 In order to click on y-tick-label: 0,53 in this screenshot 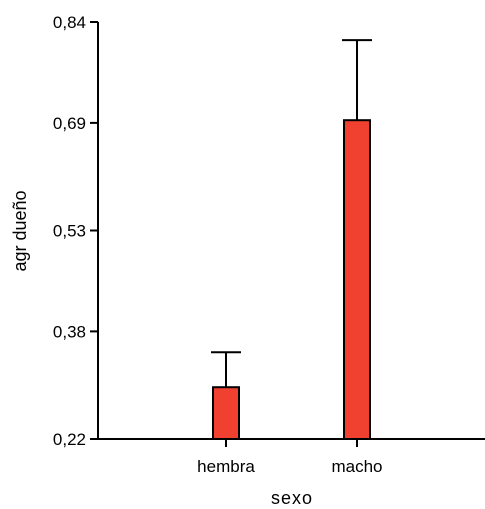, I will do `click(69, 231)`.